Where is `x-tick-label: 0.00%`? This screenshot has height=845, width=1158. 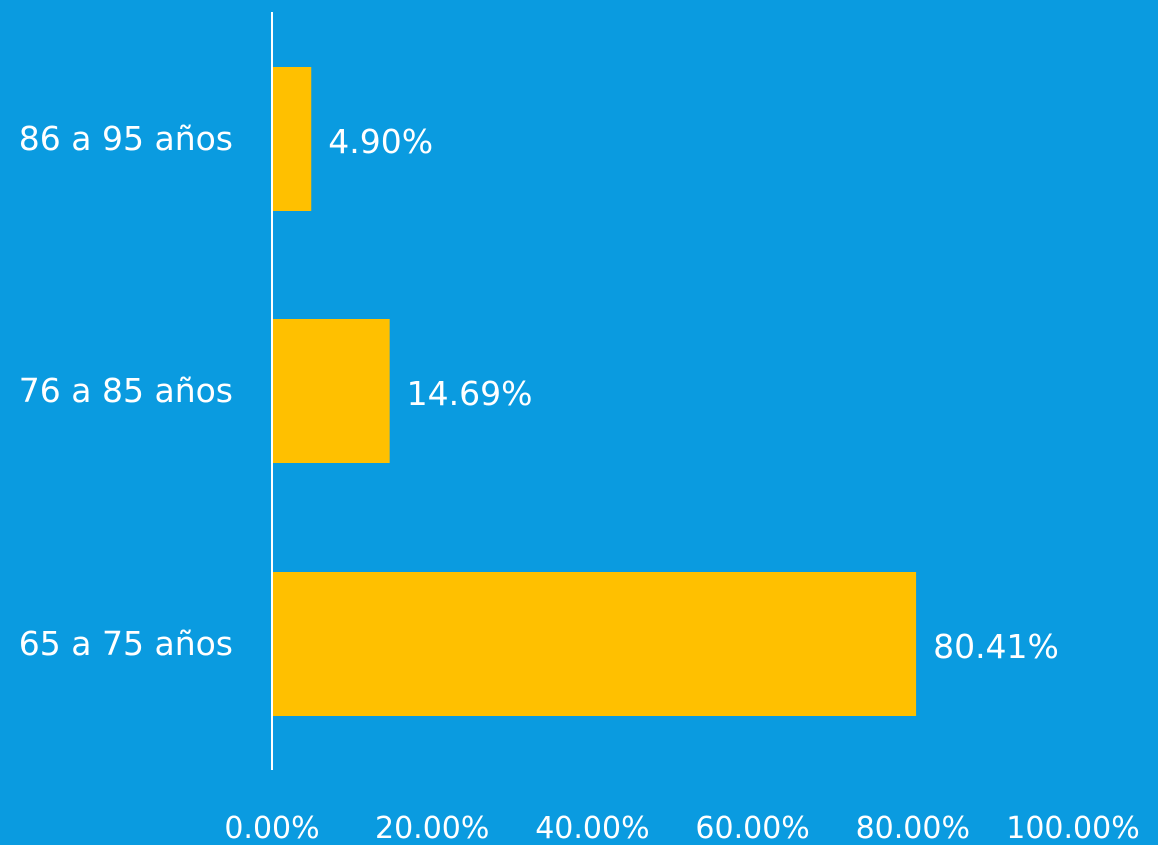
x-tick-label: 0.00% is located at coordinates (271, 828).